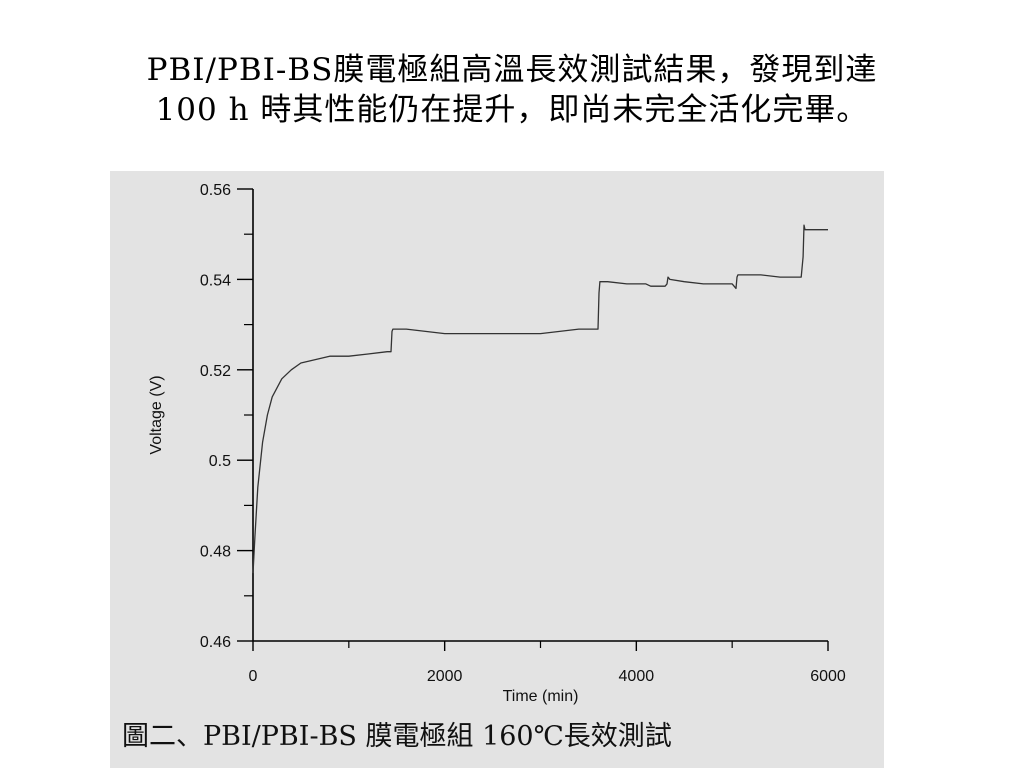  What do you see at coordinates (541, 696) in the screenshot?
I see `x-axis-title: Time (min)` at bounding box center [541, 696].